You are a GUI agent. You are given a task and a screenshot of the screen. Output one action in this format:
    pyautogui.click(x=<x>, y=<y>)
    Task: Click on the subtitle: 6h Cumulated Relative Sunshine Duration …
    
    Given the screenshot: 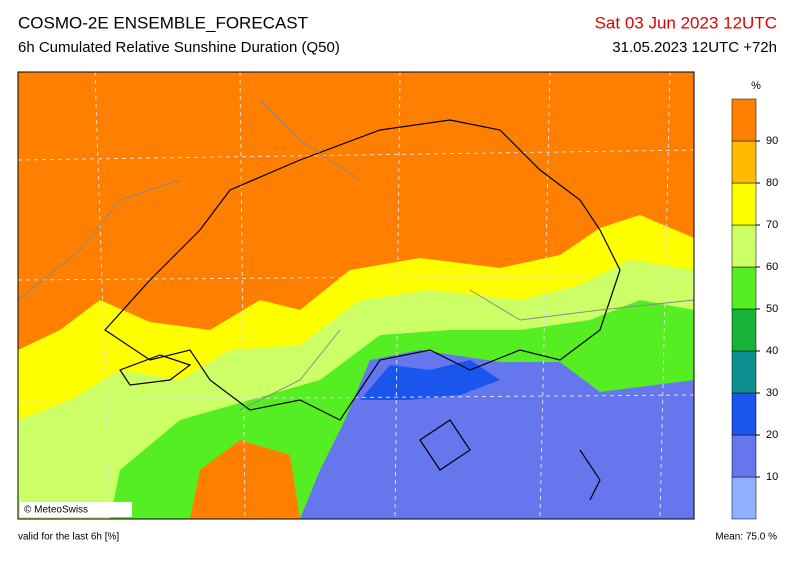 What is the action you would take?
    pyautogui.click(x=179, y=47)
    